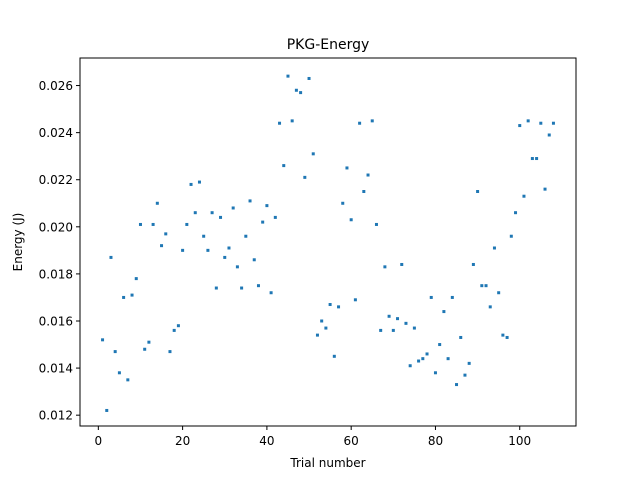 The image size is (640, 480). I want to click on y-tick-label: 0.024, so click(56, 133).